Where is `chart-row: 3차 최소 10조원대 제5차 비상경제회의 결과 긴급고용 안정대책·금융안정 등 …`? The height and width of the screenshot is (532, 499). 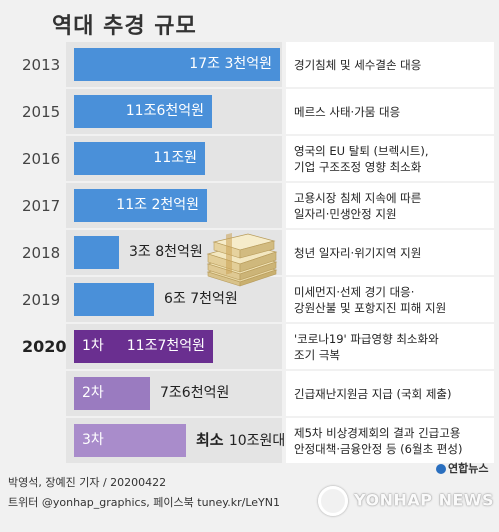 chart-row: 3차 최소 10조원대 제5차 비상경제회의 결과 긴급고용 안정대책·금융안정 등 … is located at coordinates (249, 441).